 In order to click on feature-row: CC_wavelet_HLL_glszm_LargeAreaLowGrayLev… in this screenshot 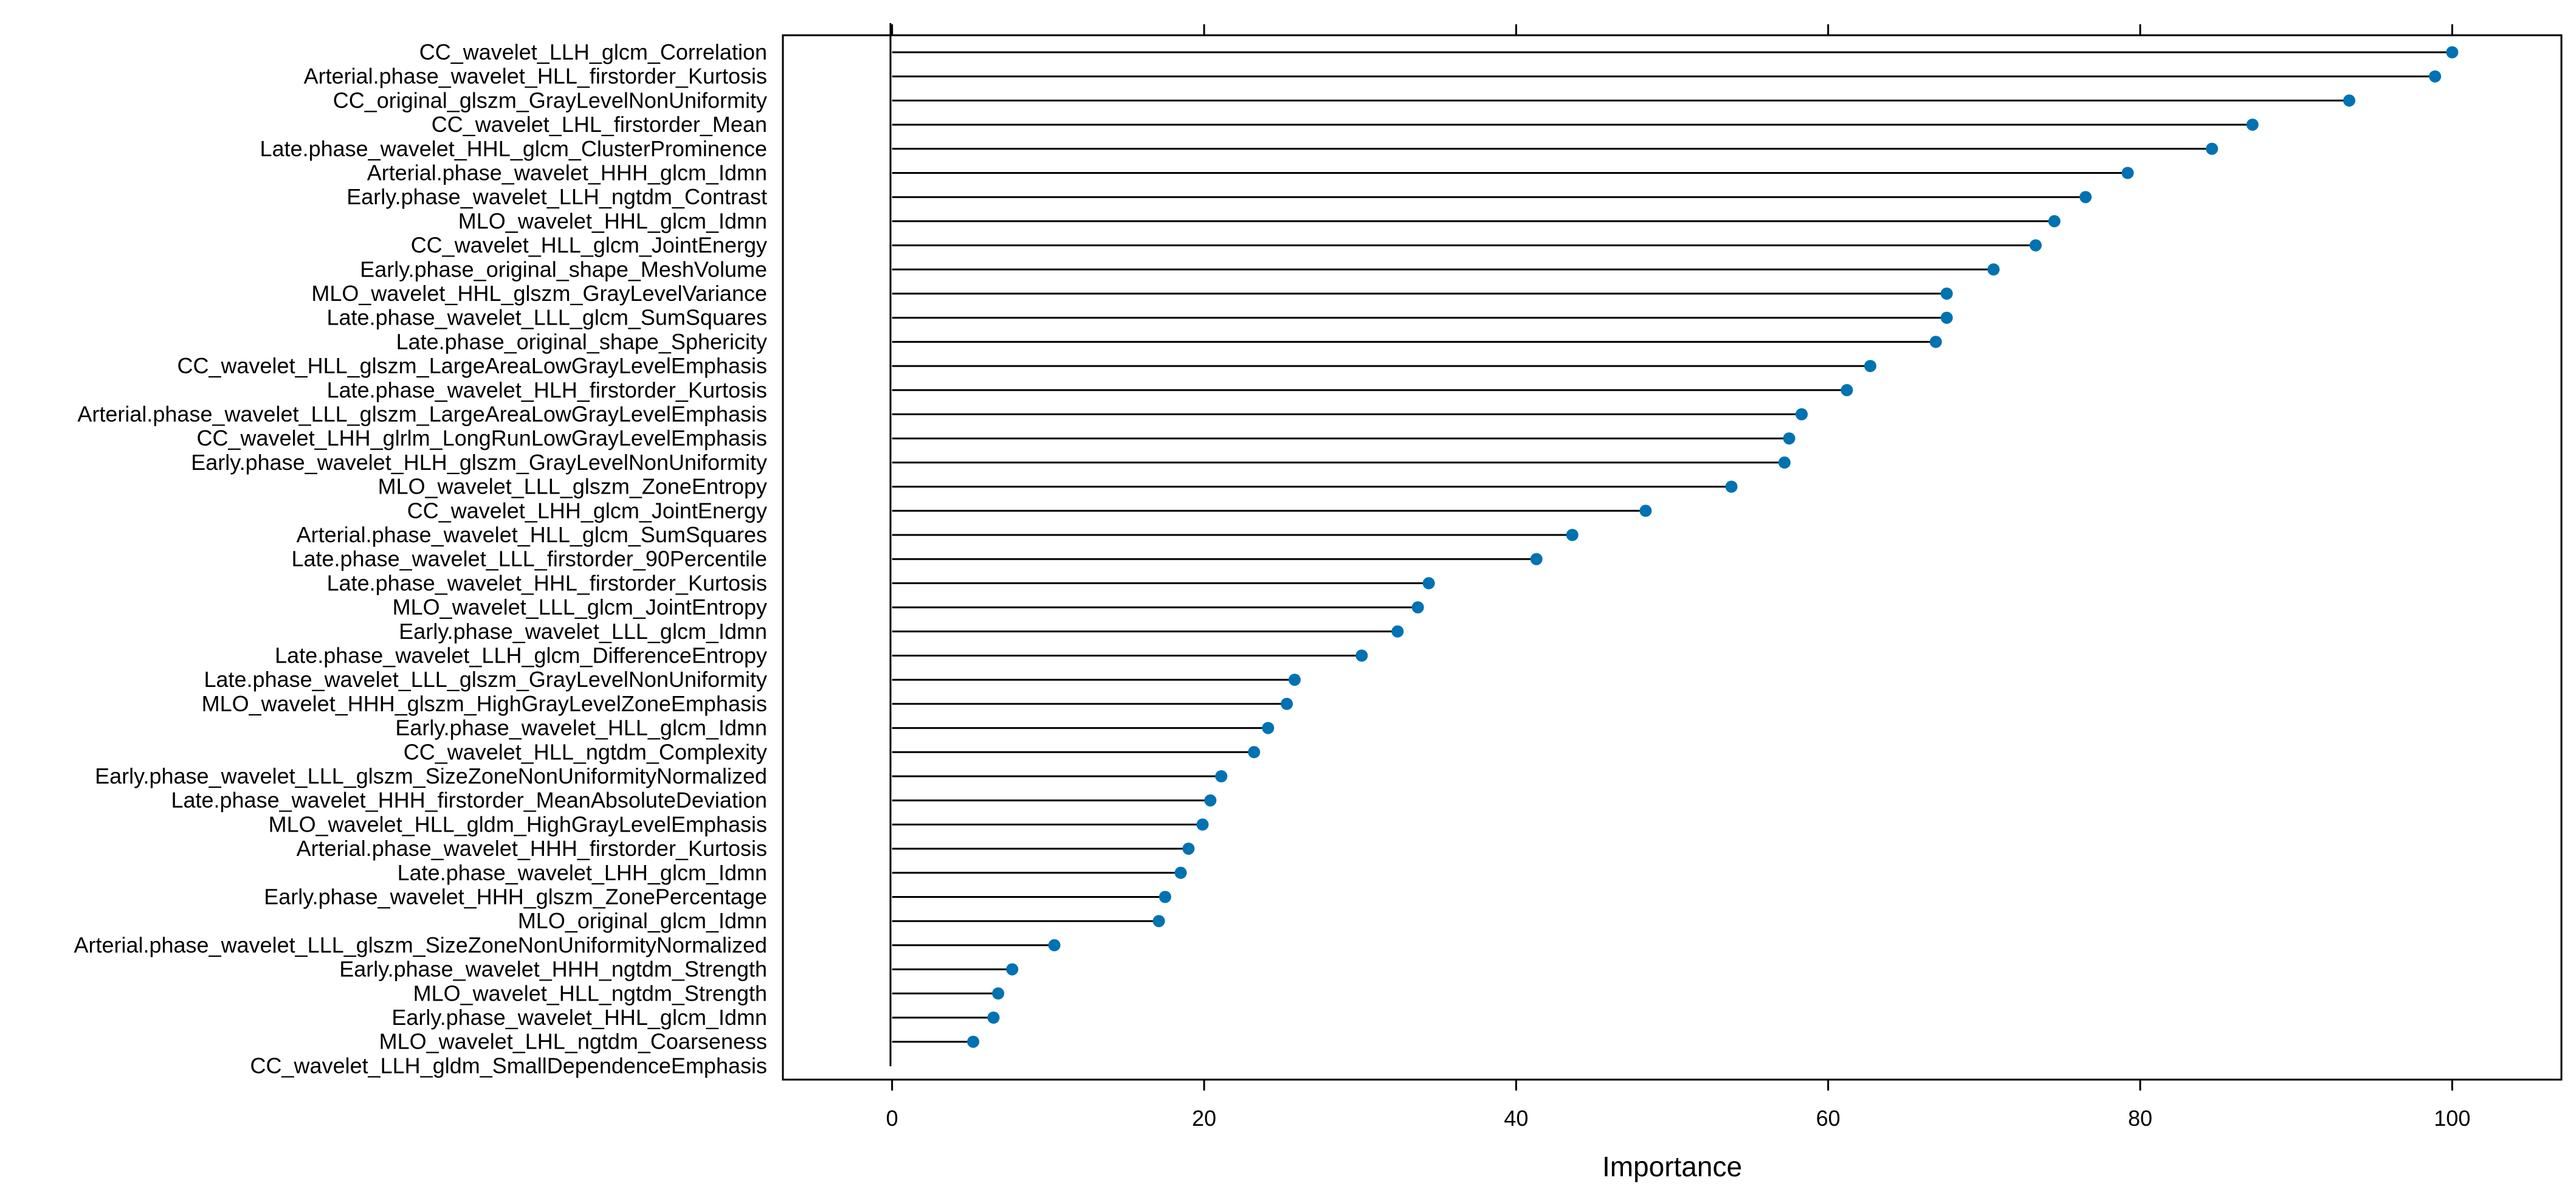, I will do `click(1026, 365)`.